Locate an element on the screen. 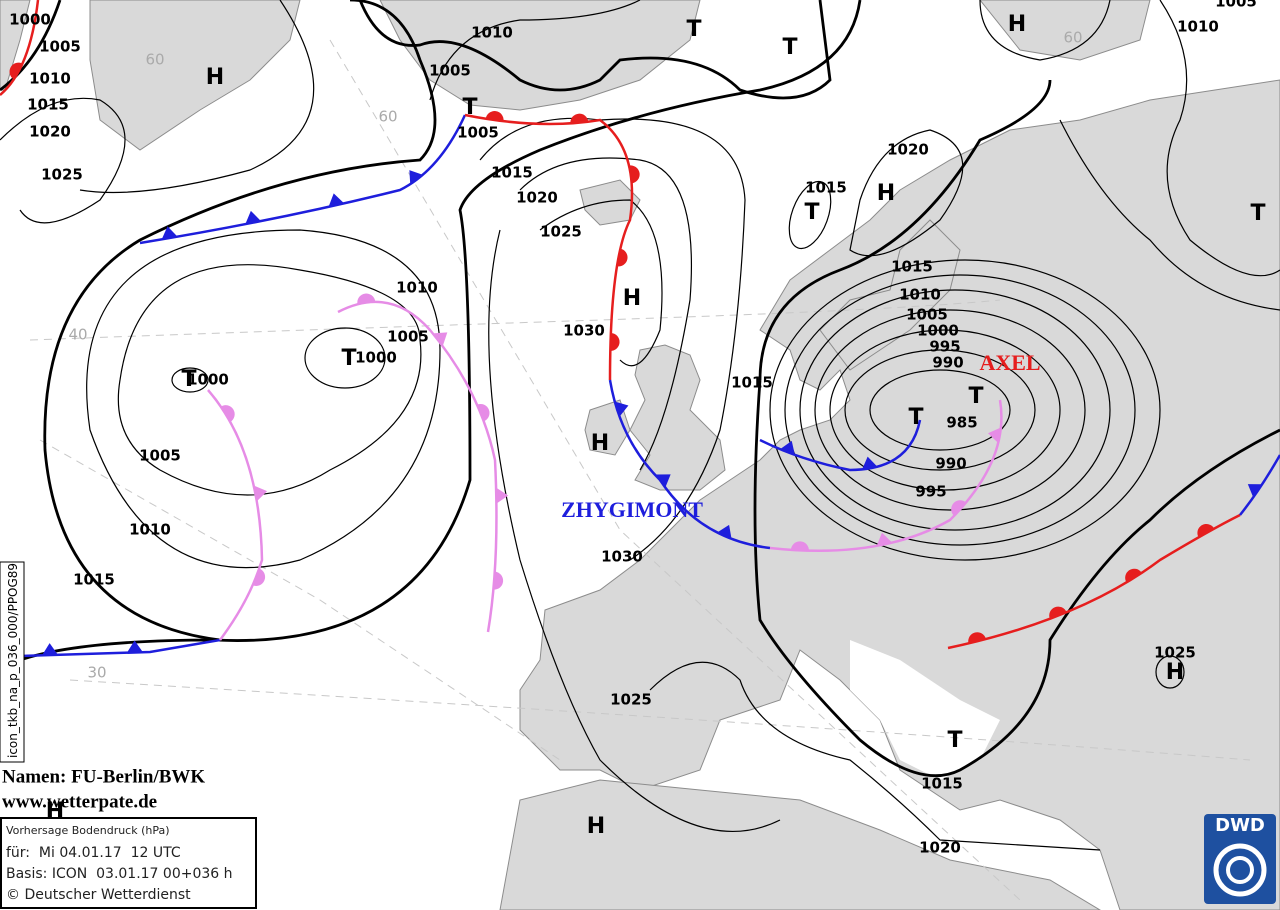 Image resolution: width=1280 pixels, height=910 pixels. isobar-label: 1010 is located at coordinates (417, 288).